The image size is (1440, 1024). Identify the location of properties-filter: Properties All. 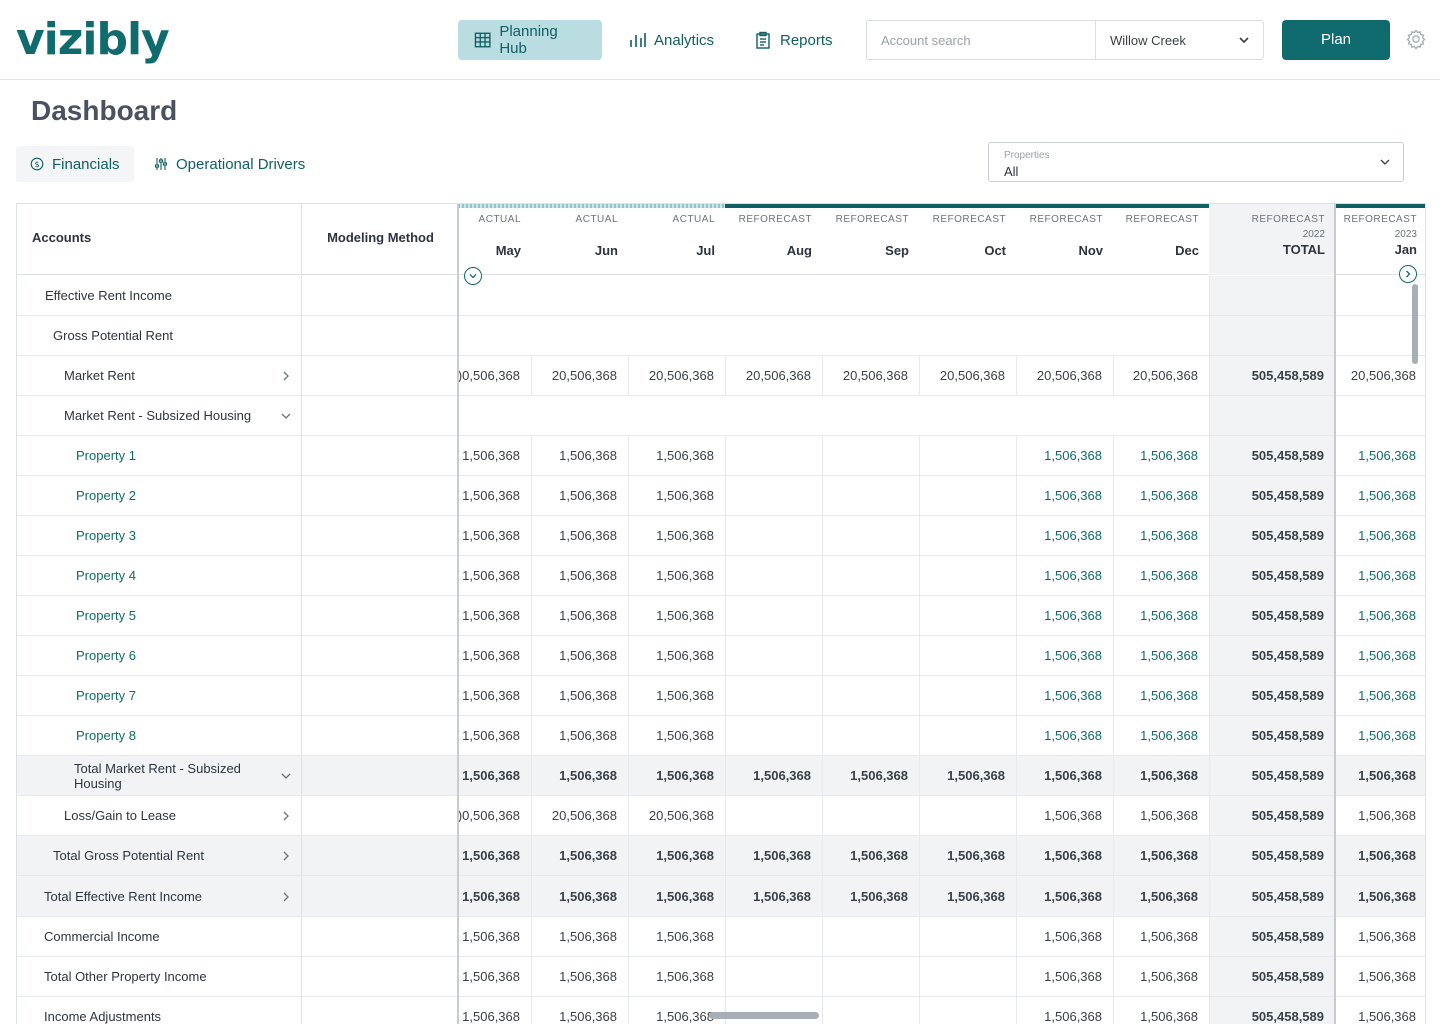
(1196, 162).